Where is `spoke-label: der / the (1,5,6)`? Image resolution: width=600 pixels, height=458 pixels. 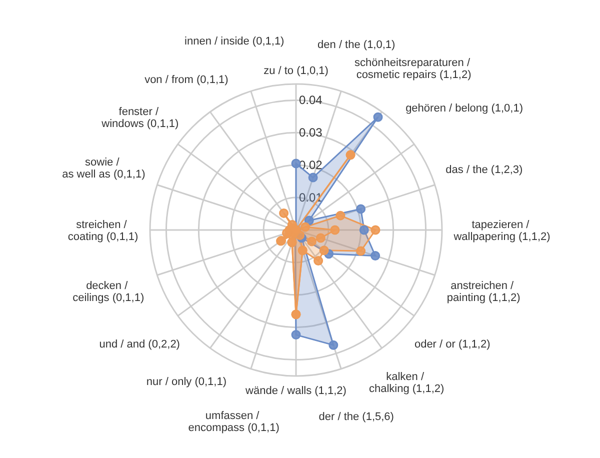
spoke-label: der / the (1,5,6) is located at coordinates (356, 416).